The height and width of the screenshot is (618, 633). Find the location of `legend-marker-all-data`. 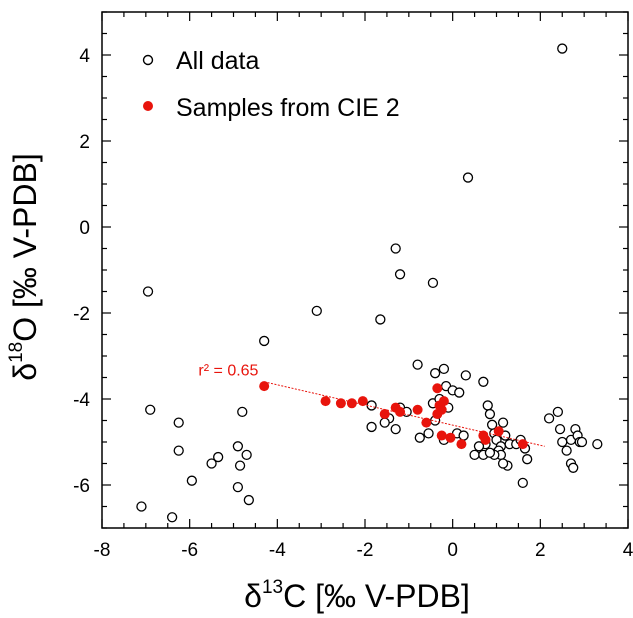

legend-marker-all-data is located at coordinates (148, 60).